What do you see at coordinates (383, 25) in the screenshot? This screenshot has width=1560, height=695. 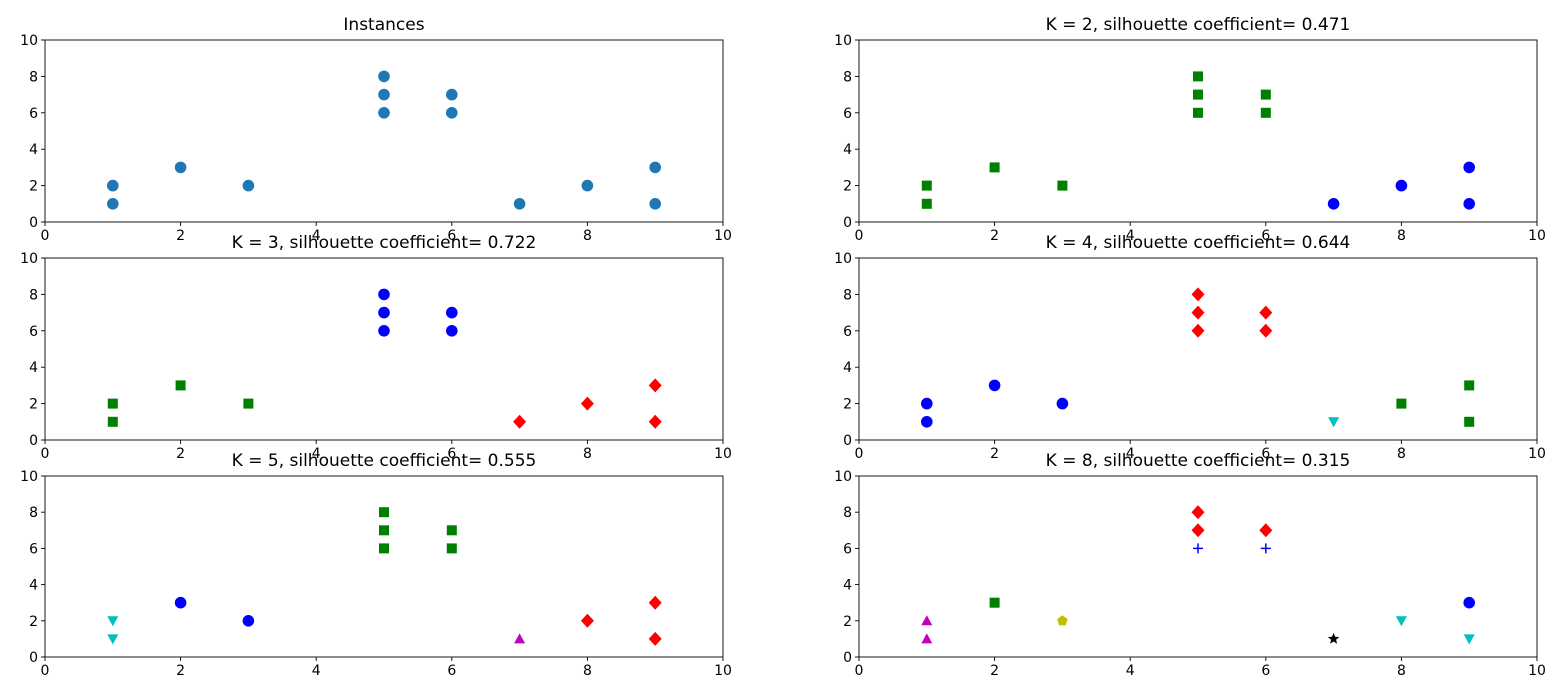 I see `subplot-title: Instances` at bounding box center [383, 25].